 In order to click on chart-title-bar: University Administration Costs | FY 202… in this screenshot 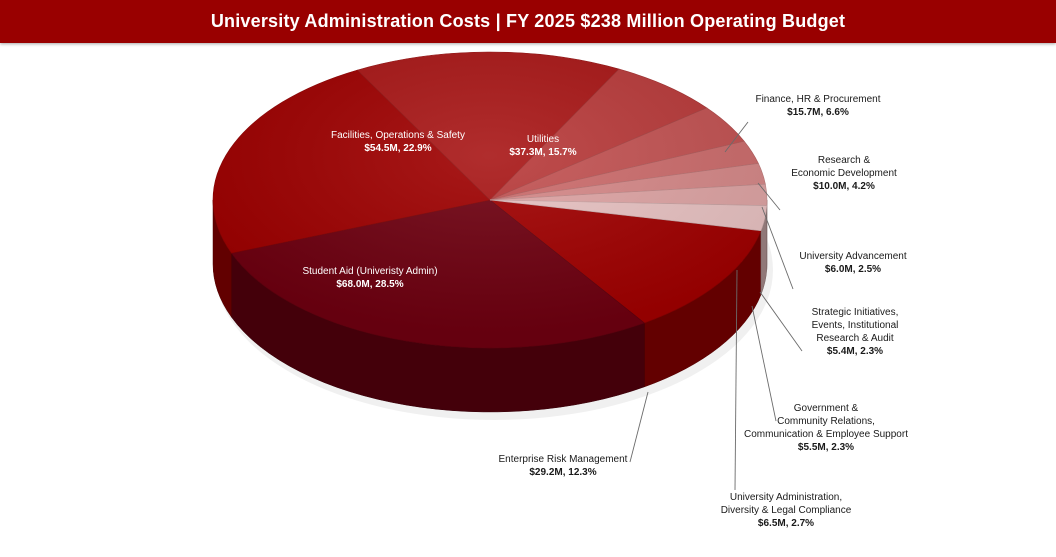, I will do `click(528, 21)`.